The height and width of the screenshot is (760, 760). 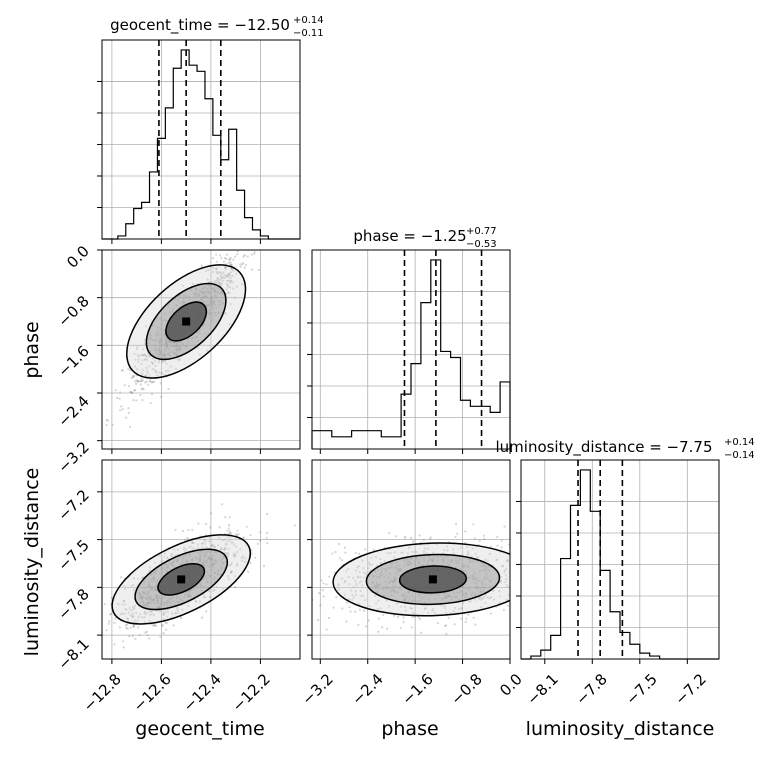 What do you see at coordinates (73, 311) in the screenshot?
I see `y-tick-label: −0.8` at bounding box center [73, 311].